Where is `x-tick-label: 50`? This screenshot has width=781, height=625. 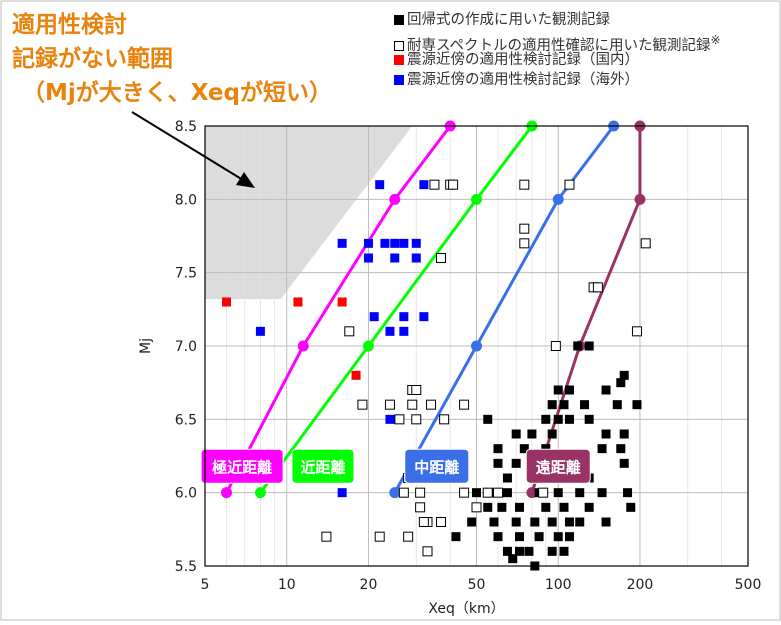 x-tick-label: 50 is located at coordinates (477, 585).